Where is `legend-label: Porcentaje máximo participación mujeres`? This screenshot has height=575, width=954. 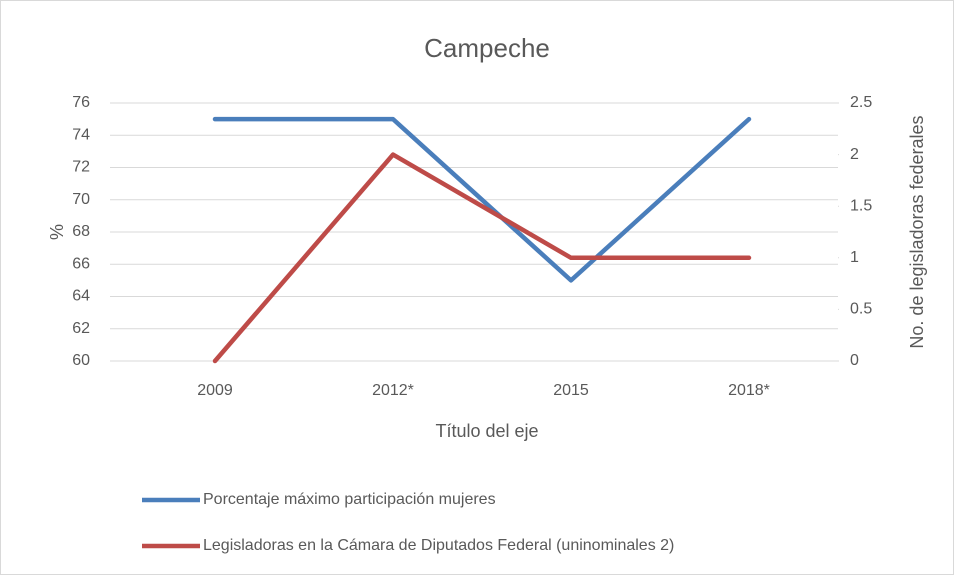 legend-label: Porcentaje máximo participación mujeres is located at coordinates (349, 499).